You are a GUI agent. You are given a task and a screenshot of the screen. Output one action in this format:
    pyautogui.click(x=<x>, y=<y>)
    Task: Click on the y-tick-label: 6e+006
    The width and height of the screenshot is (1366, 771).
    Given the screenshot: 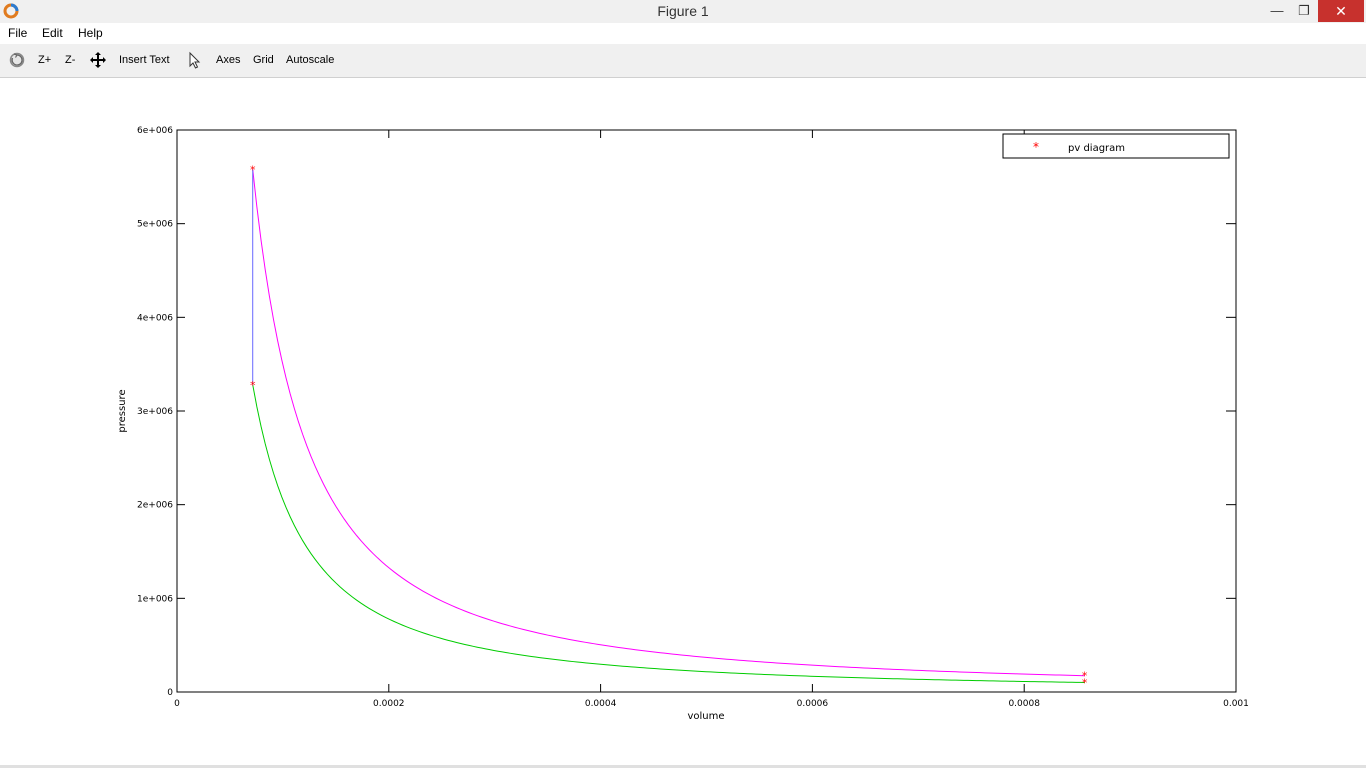 What is the action you would take?
    pyautogui.click(x=155, y=131)
    